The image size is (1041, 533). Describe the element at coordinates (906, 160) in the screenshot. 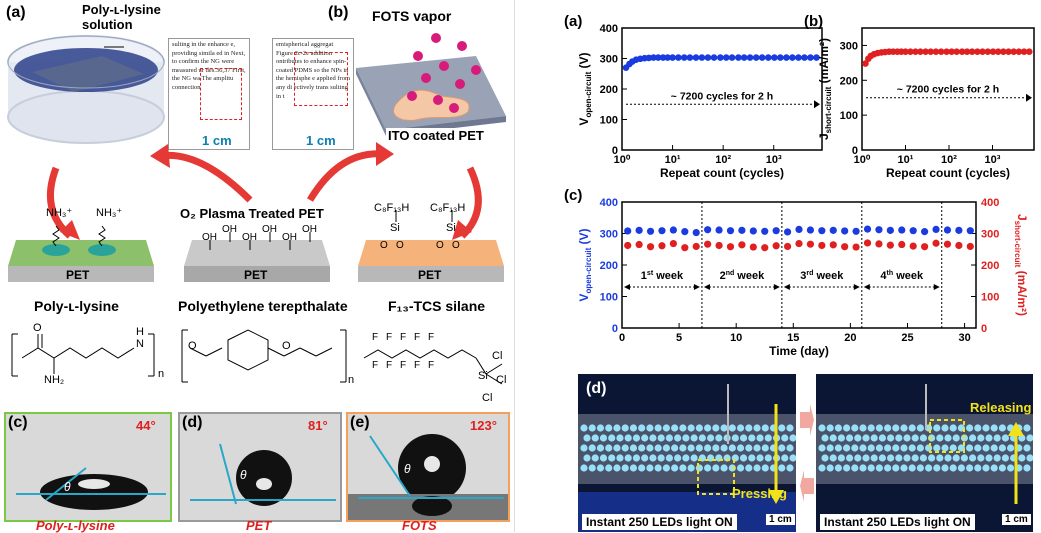

I see `chart-1-xtick-label: 10¹` at that location.